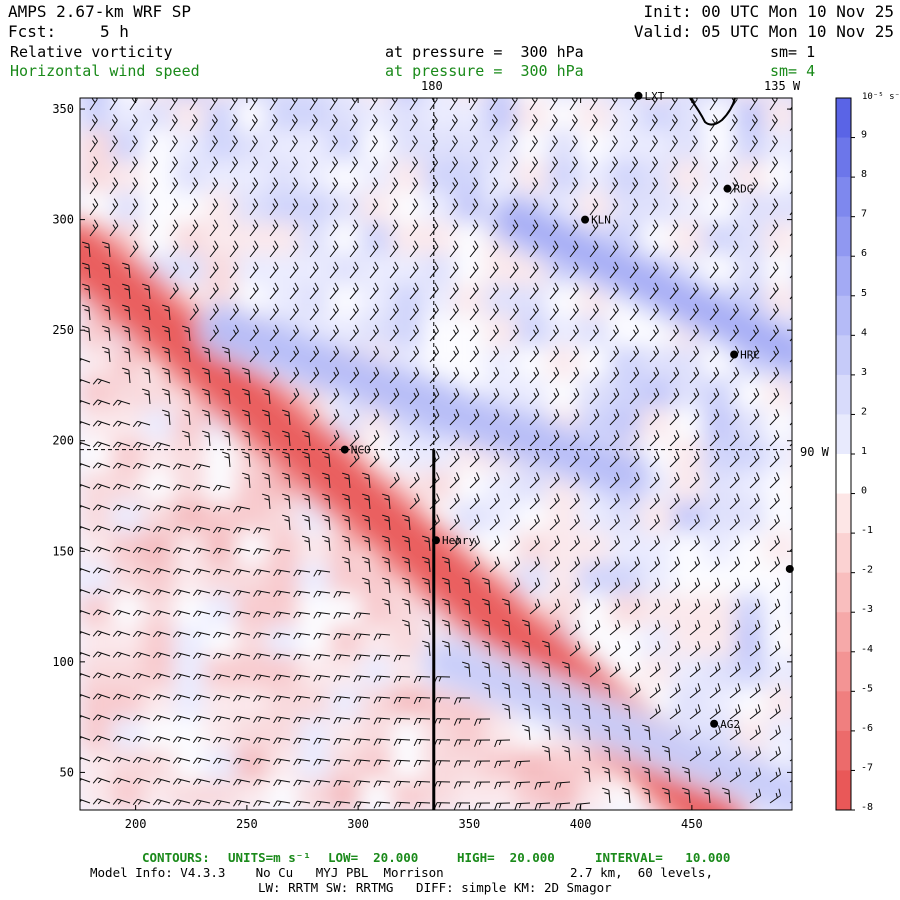  I want to click on lon-label-180: 180, so click(432, 86).